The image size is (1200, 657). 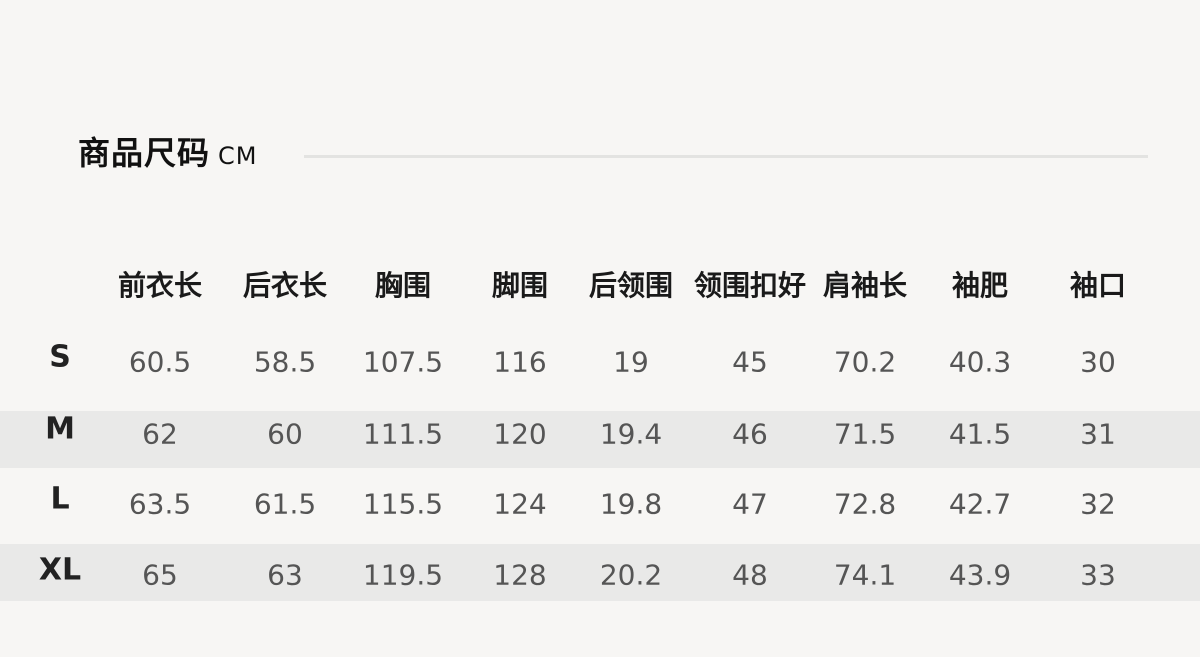 I want to click on column-header: 后衣长, so click(x=285, y=285).